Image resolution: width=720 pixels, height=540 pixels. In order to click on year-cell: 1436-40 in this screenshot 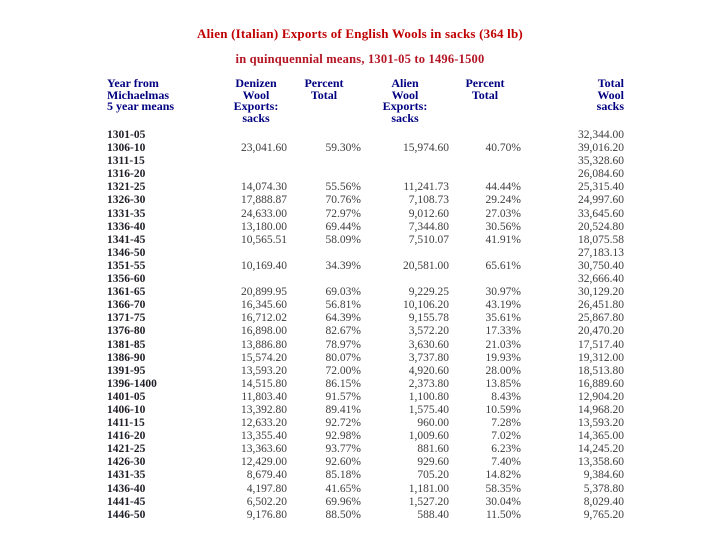, I will do `click(126, 488)`.